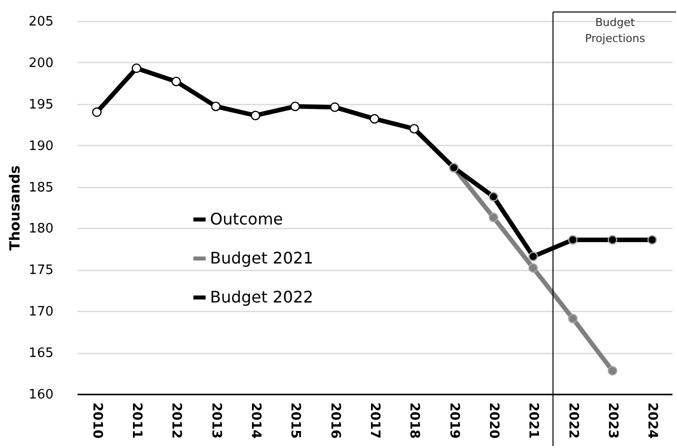 The width and height of the screenshot is (677, 448). I want to click on x-tick-label: 2017, so click(374, 420).